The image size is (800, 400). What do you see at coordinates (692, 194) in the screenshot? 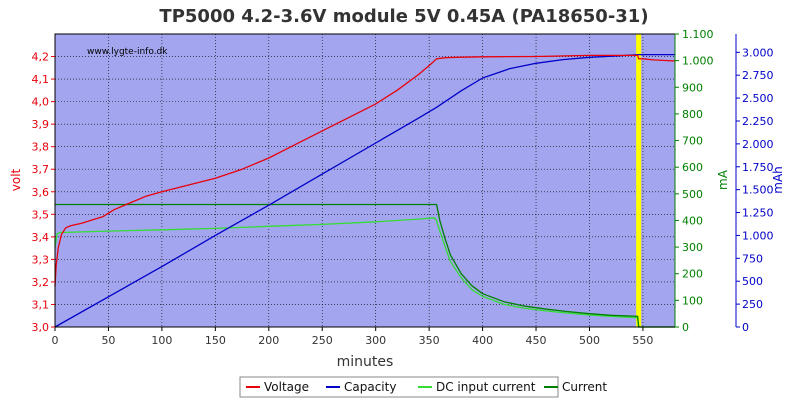
I see `y-tick-label-ma: 500` at bounding box center [692, 194].